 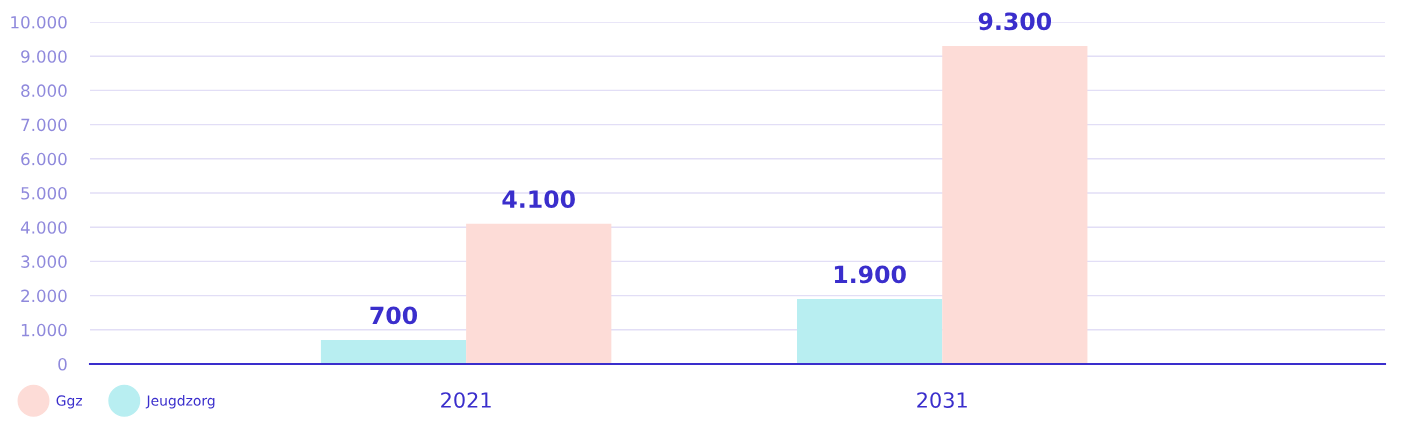 What do you see at coordinates (62, 364) in the screenshot?
I see `y-tick-label: 0` at bounding box center [62, 364].